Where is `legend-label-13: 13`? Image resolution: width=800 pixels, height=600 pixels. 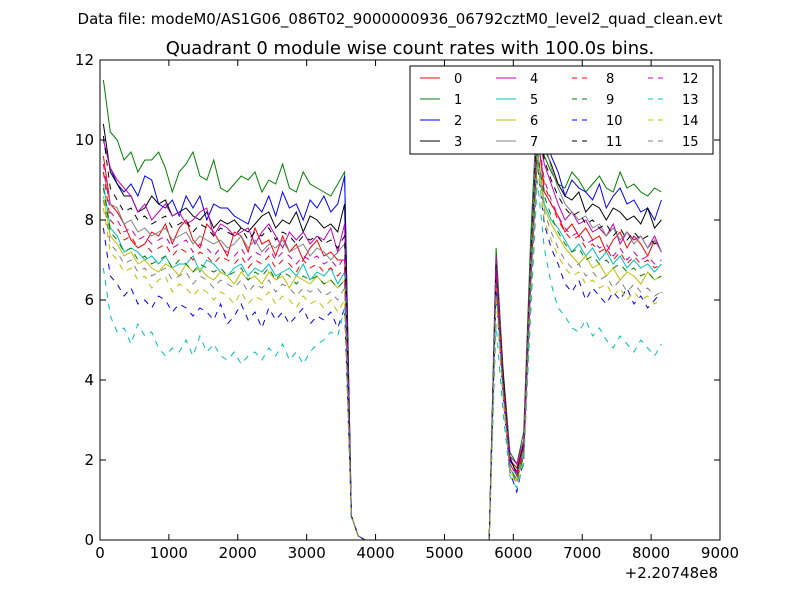 legend-label-13: 13 is located at coordinates (690, 100).